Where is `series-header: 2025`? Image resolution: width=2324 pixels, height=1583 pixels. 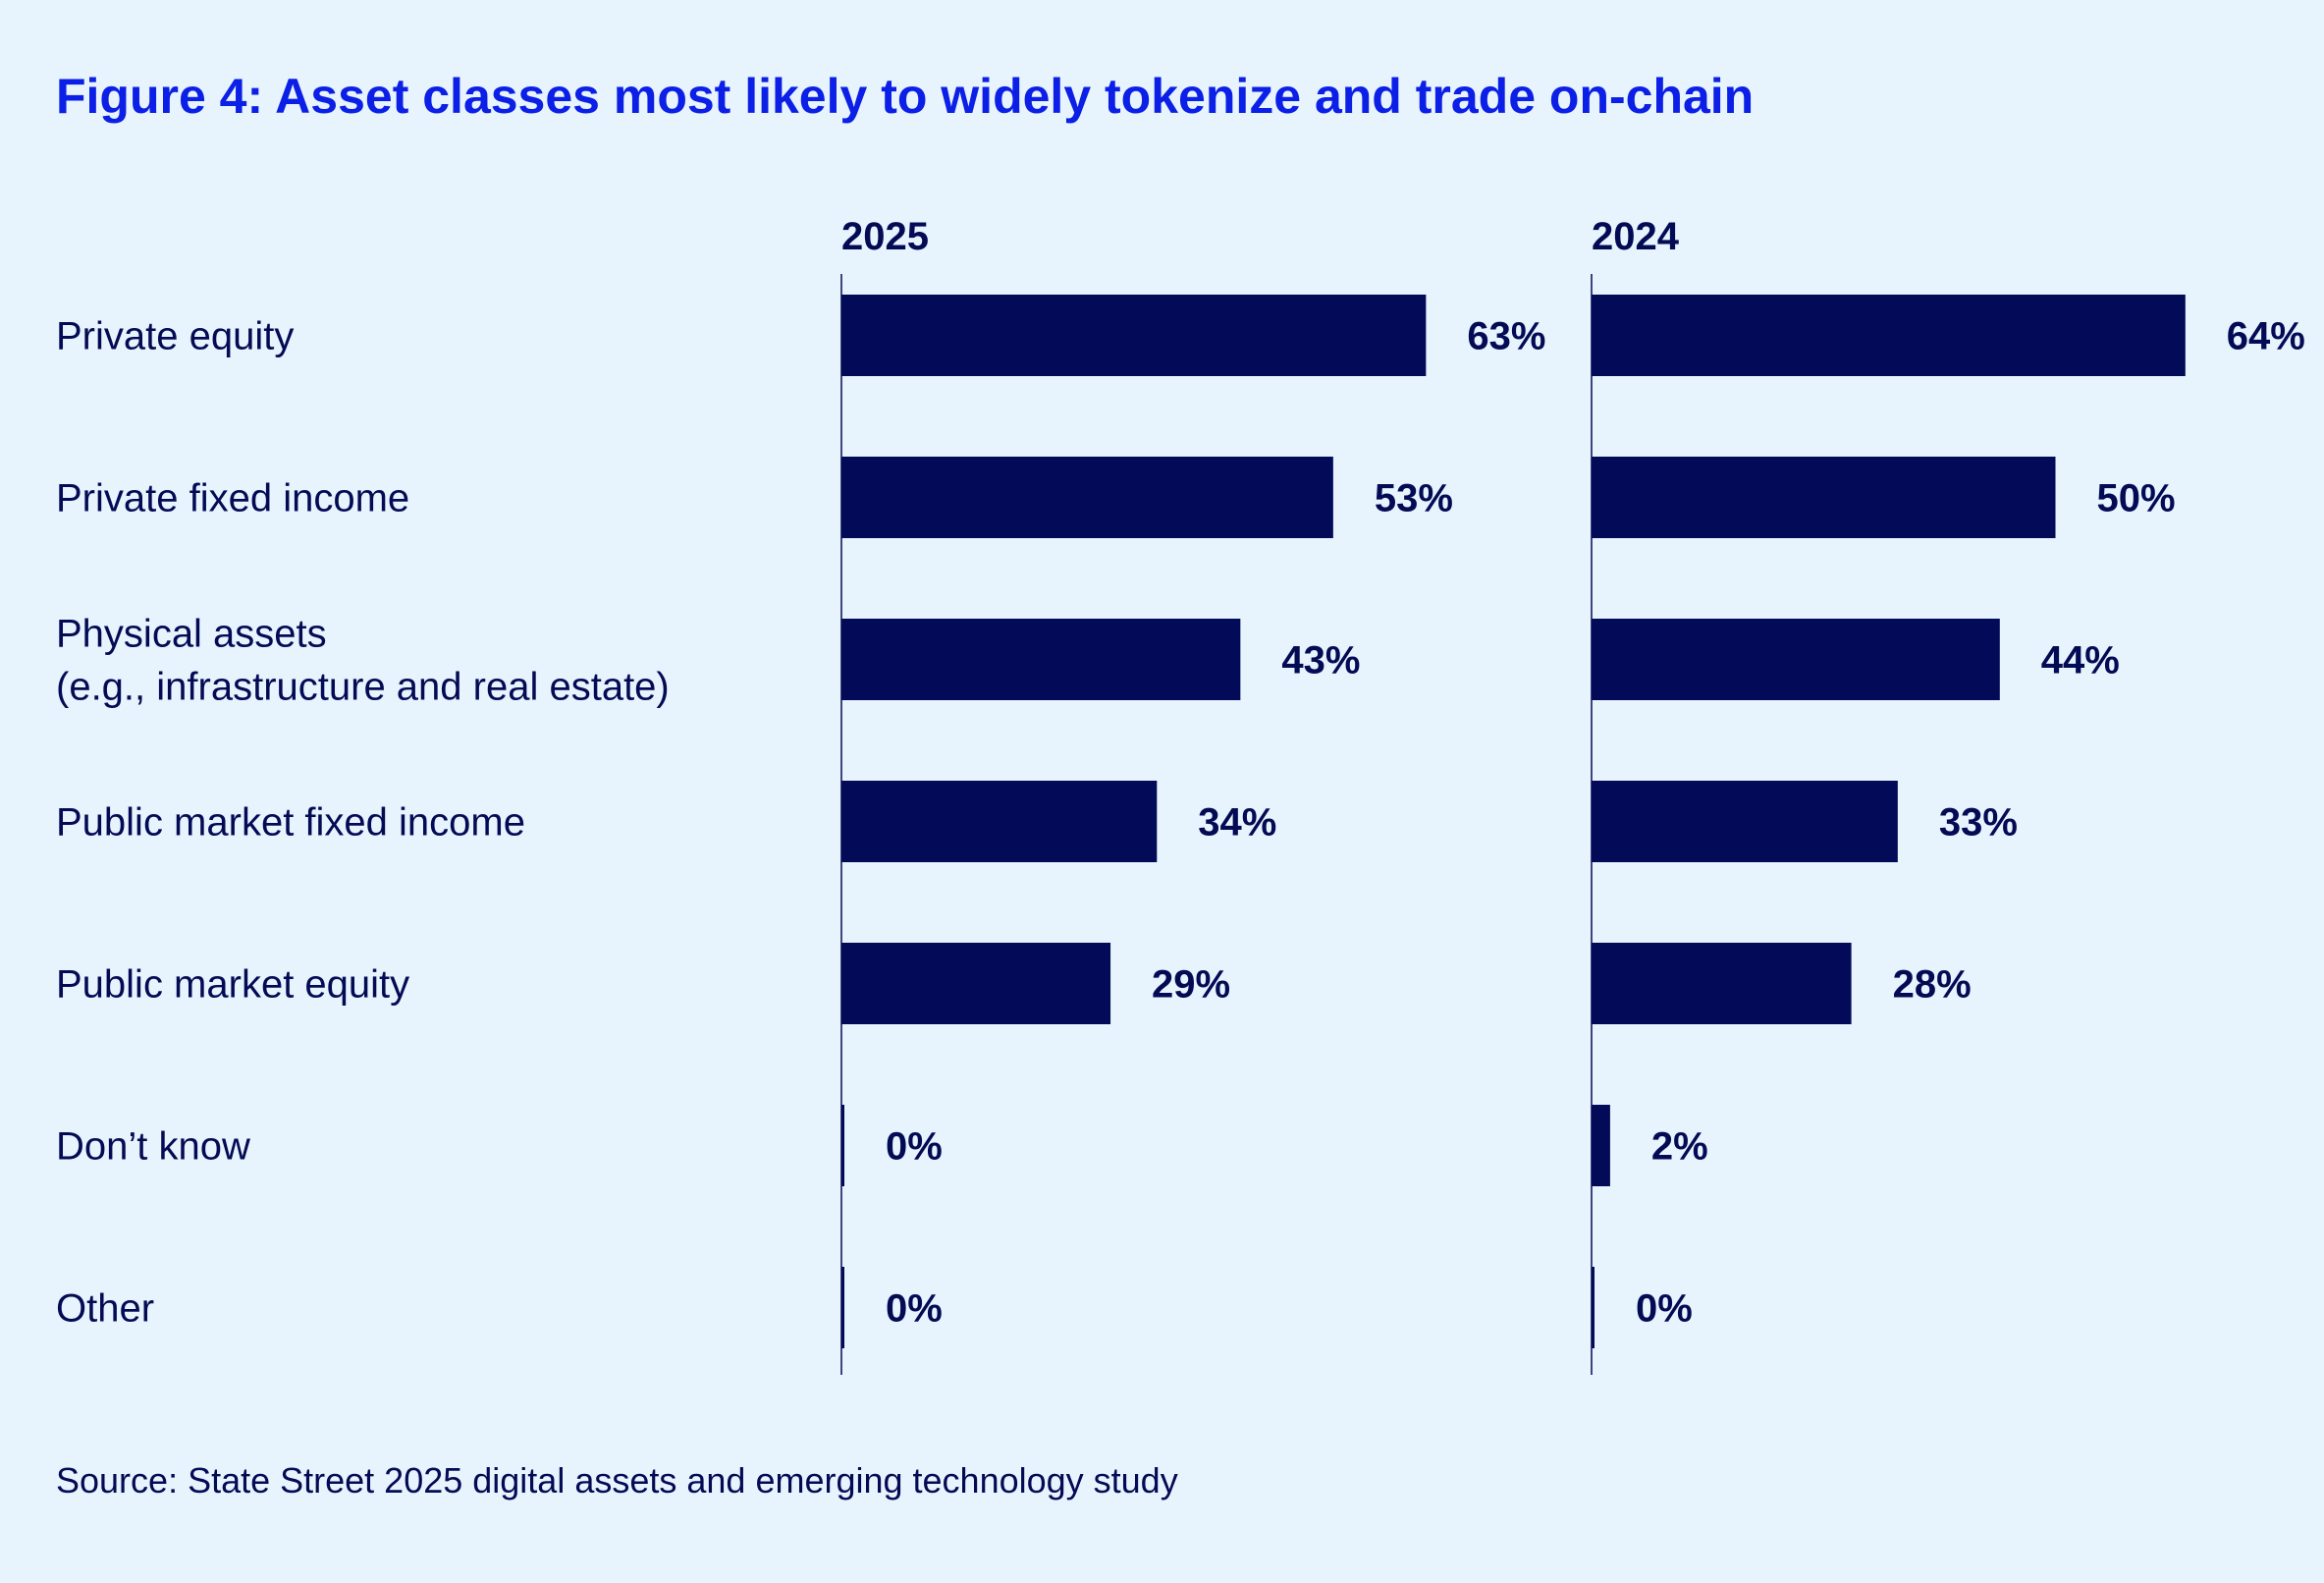
series-header: 2025 is located at coordinates (885, 237).